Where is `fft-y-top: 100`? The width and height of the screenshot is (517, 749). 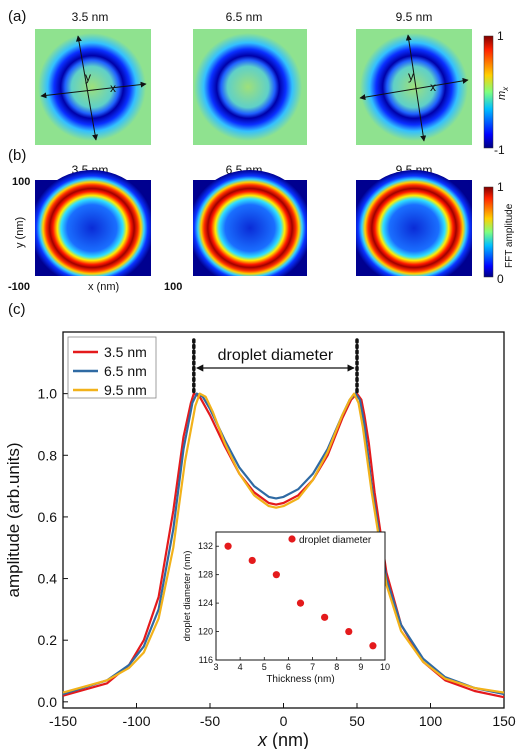 fft-y-top: 100 is located at coordinates (21, 182).